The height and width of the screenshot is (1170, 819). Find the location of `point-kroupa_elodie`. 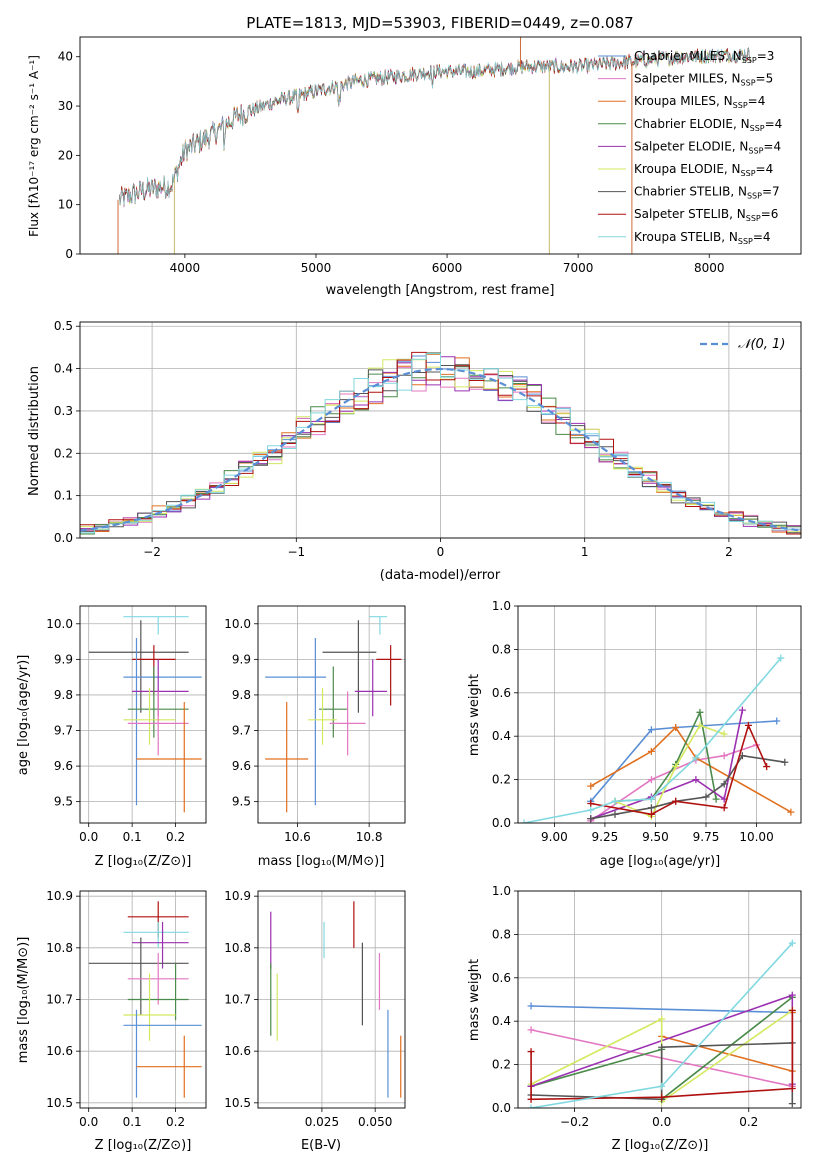

point-kroupa_elodie is located at coordinates (724, 734).